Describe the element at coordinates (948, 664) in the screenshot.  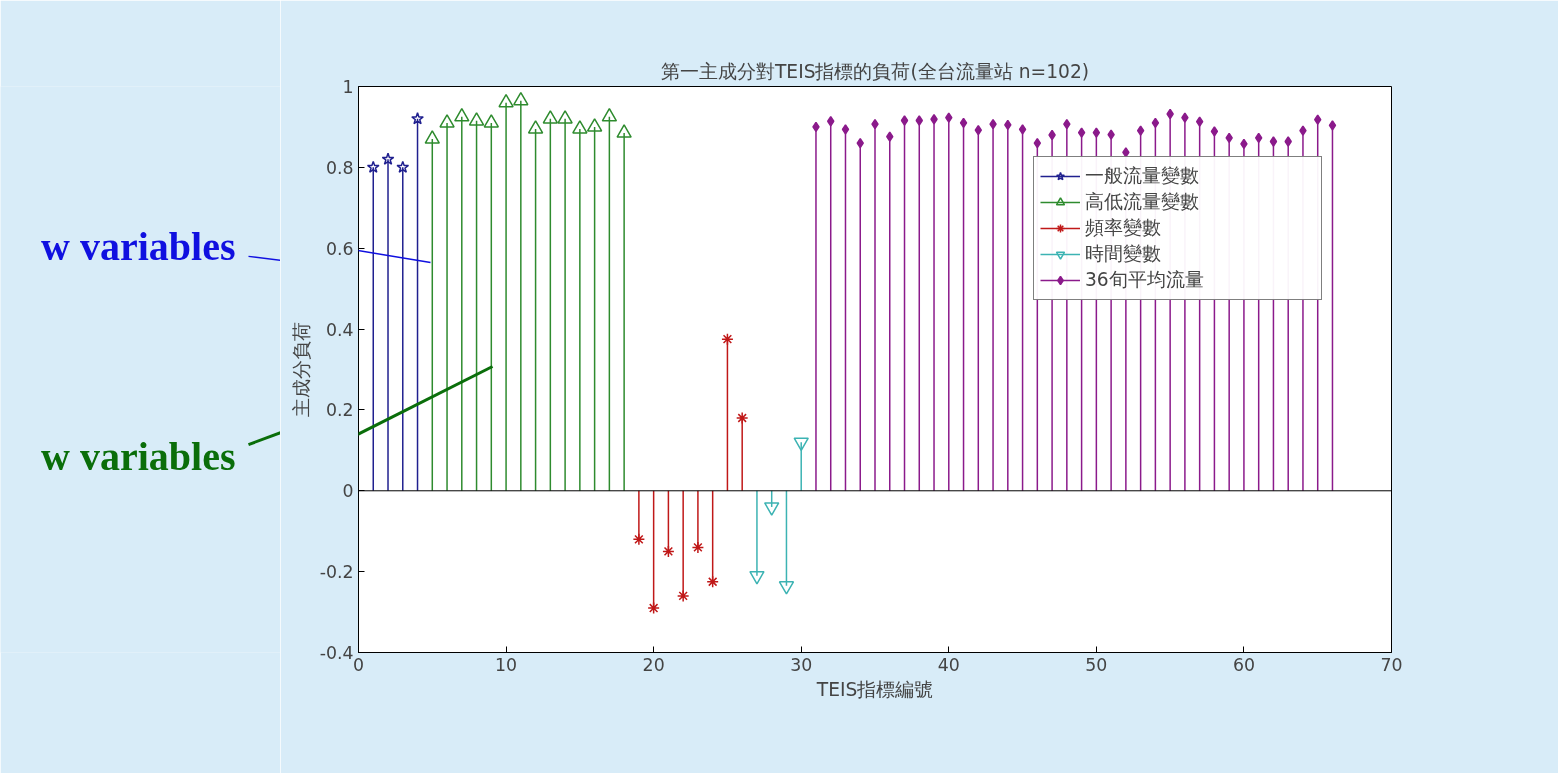
I see `x-tick-label: 40` at that location.